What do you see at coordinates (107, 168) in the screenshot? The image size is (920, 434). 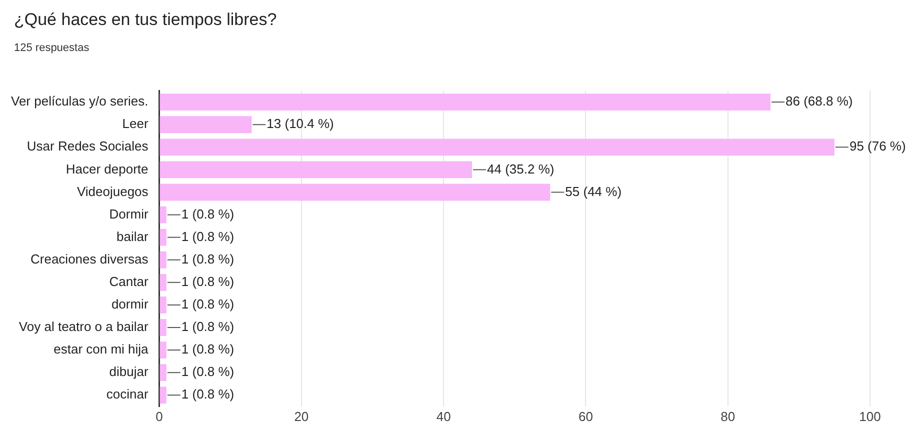 I see `y-tick-label: Hacer deporte` at bounding box center [107, 168].